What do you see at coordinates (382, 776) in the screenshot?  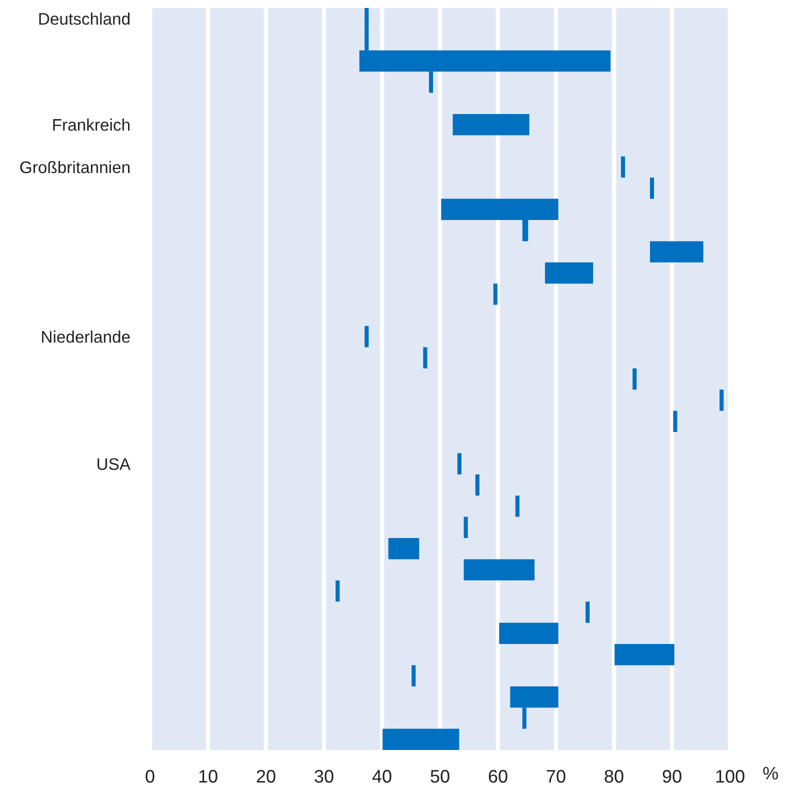 I see `x-tick-label: 40` at bounding box center [382, 776].